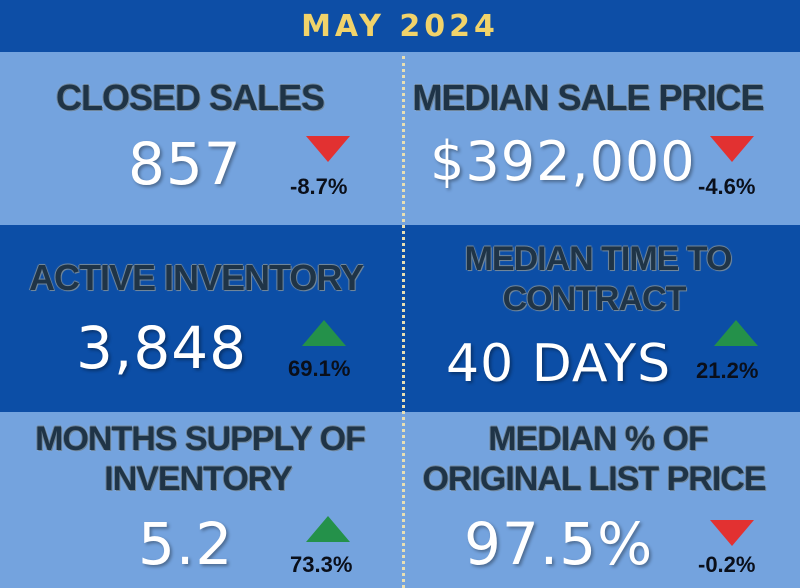 The height and width of the screenshot is (588, 800). Describe the element at coordinates (321, 564) in the screenshot. I see `metric-change: 73.3%` at that location.